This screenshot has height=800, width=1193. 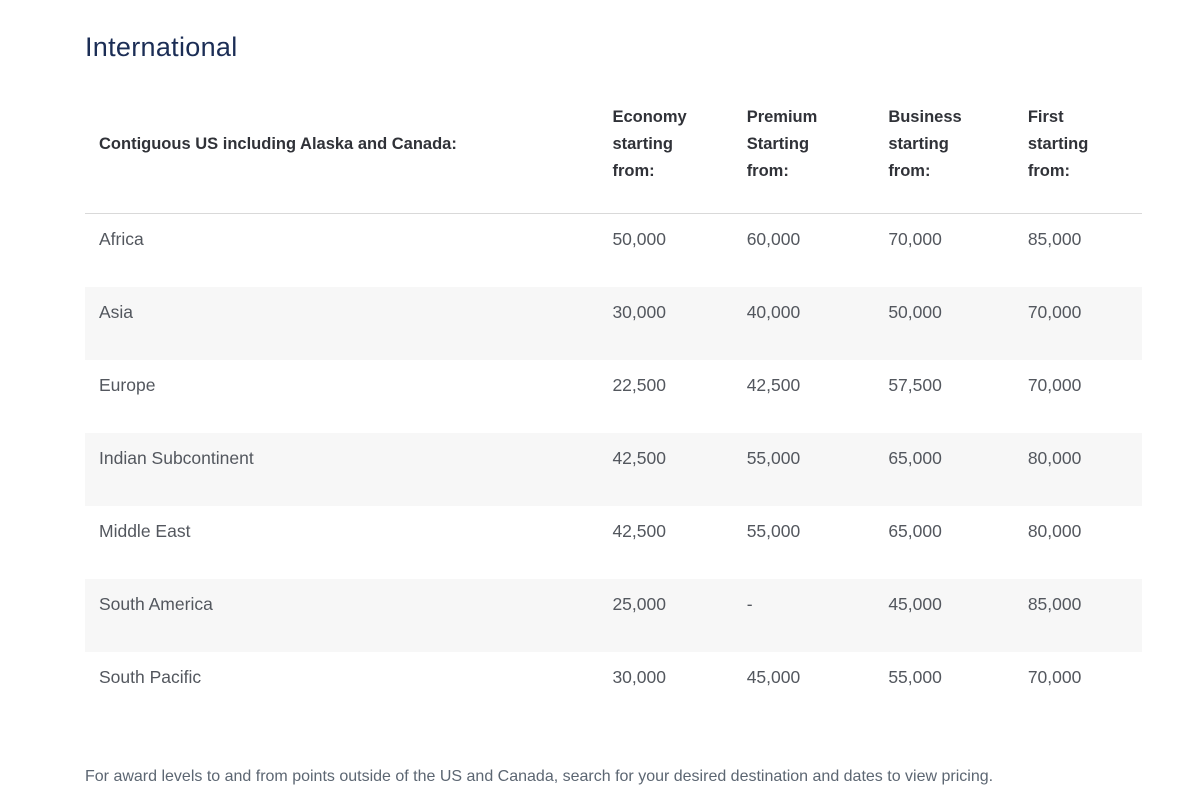 What do you see at coordinates (649, 144) in the screenshot?
I see `economy-column-header-label: Economy starting from:` at bounding box center [649, 144].